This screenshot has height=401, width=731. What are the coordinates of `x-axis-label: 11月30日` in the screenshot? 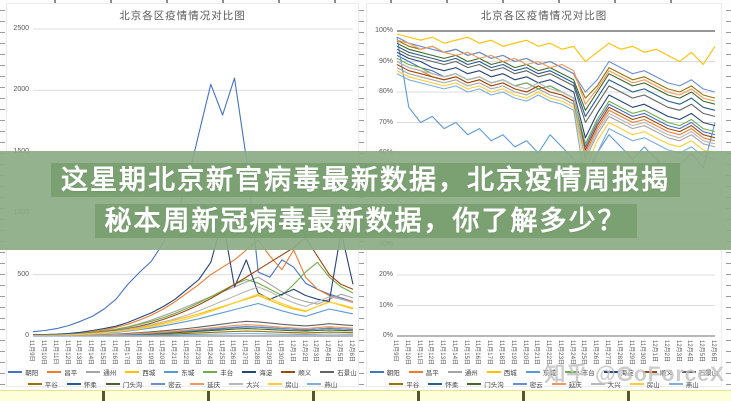 It's located at (279, 352).